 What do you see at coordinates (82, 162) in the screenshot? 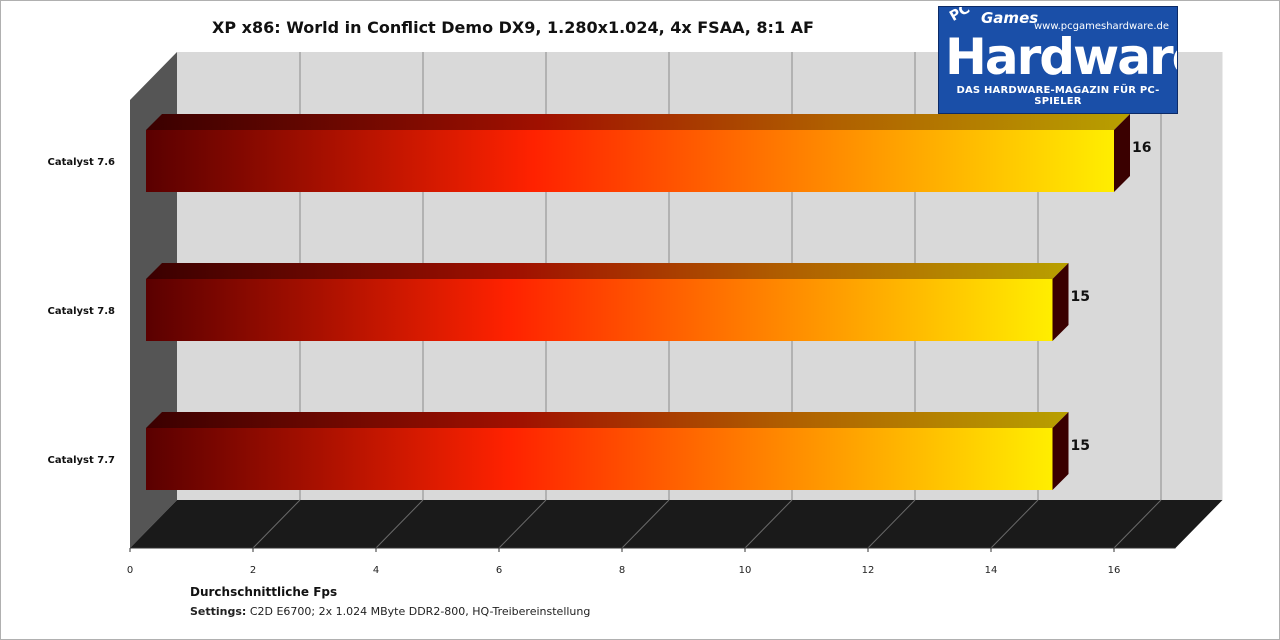
I see `y-category-label: Catalyst 7.6` at bounding box center [82, 162].